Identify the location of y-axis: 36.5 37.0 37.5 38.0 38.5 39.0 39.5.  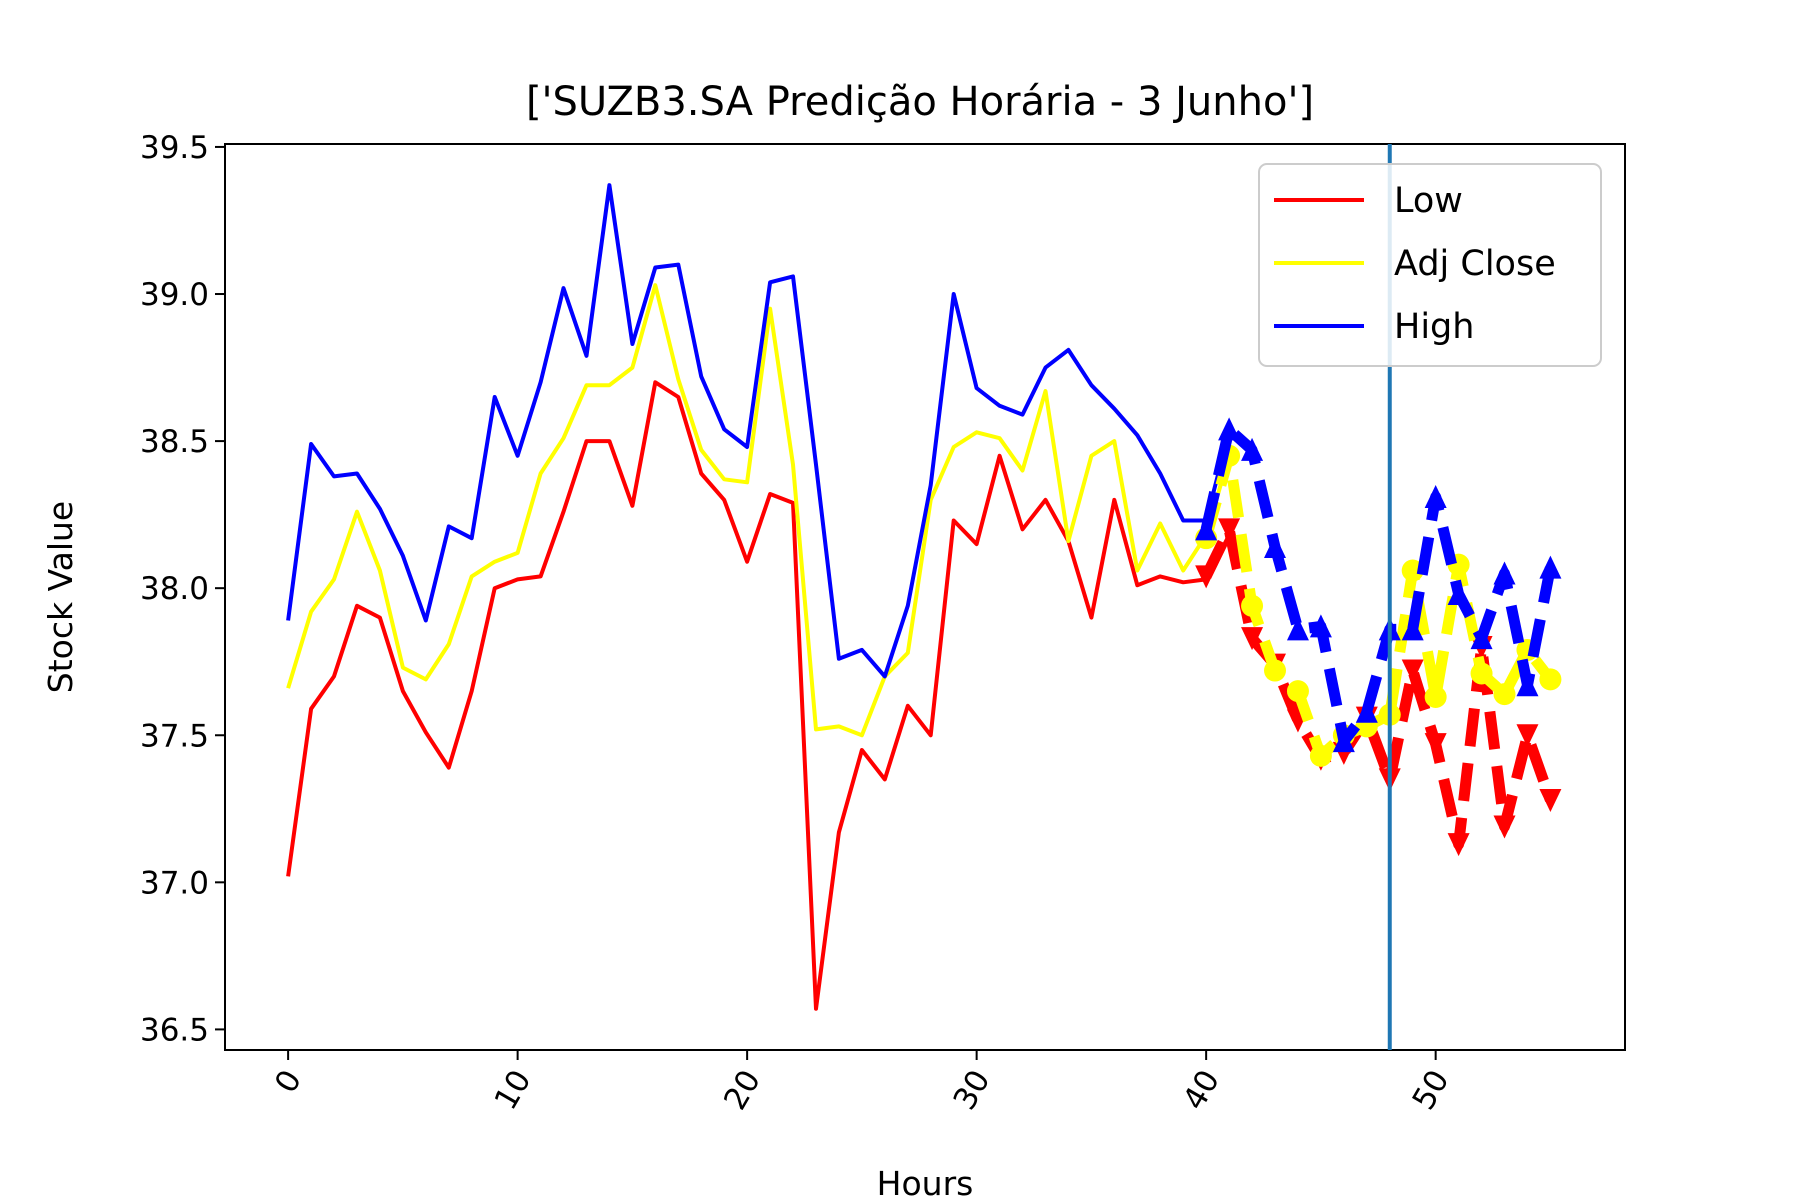
(182, 589).